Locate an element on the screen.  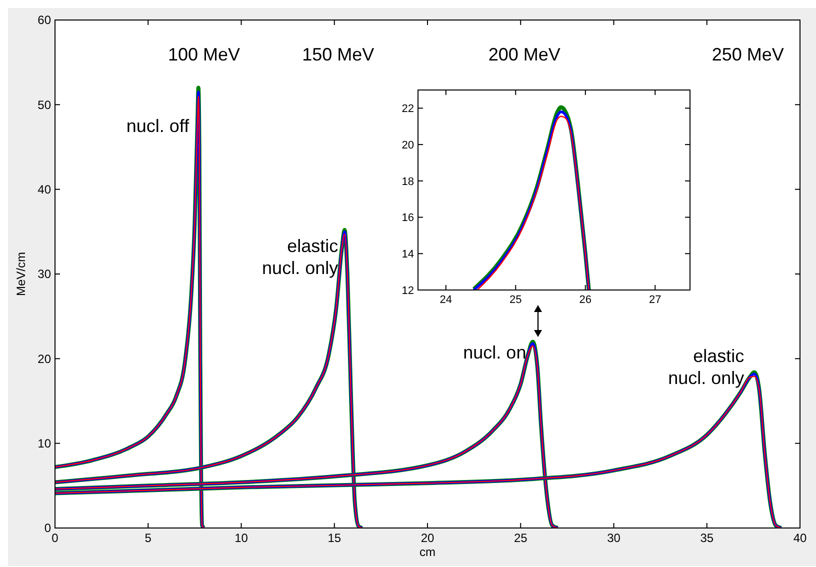
x-tick-label: 30 is located at coordinates (614, 538).